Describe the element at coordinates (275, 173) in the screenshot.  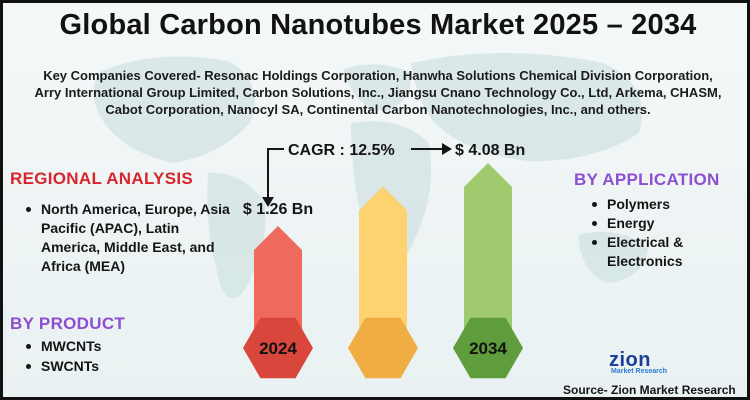
I see `cagr-bracket-line` at that location.